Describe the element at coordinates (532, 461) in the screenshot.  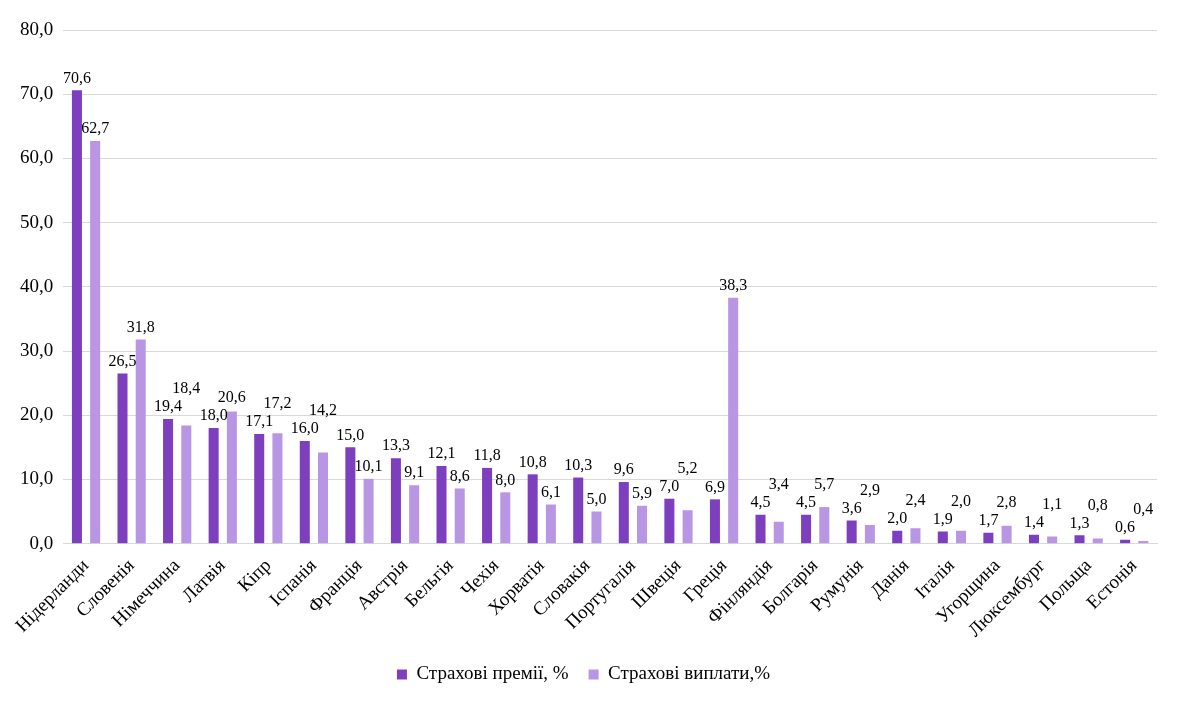
I see `data-label: 10,8` at that location.